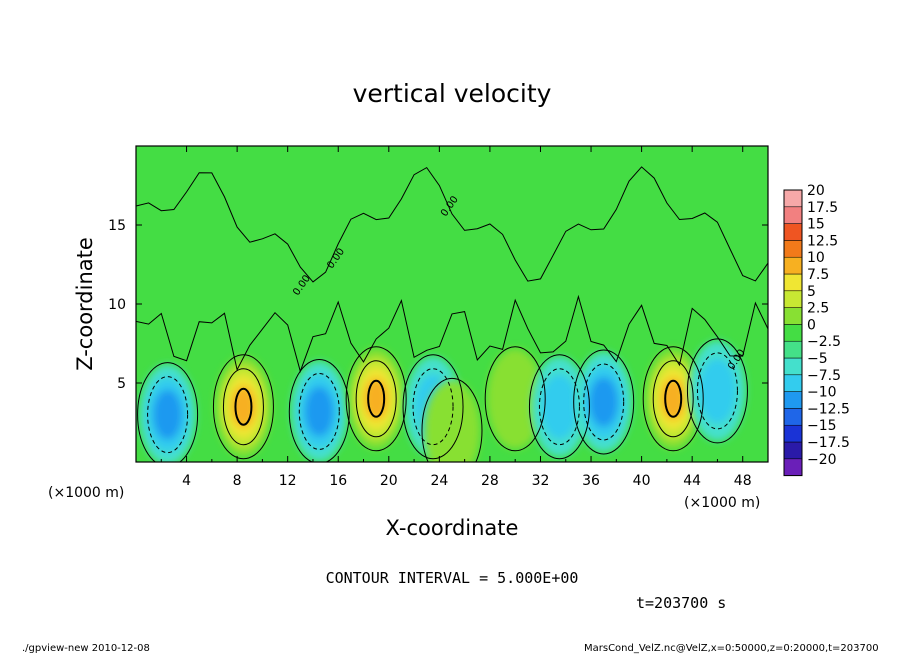 Image resolution: width=904 pixels, height=654 pixels. Describe the element at coordinates (121, 384) in the screenshot. I see `y-tick-label: 5` at that location.